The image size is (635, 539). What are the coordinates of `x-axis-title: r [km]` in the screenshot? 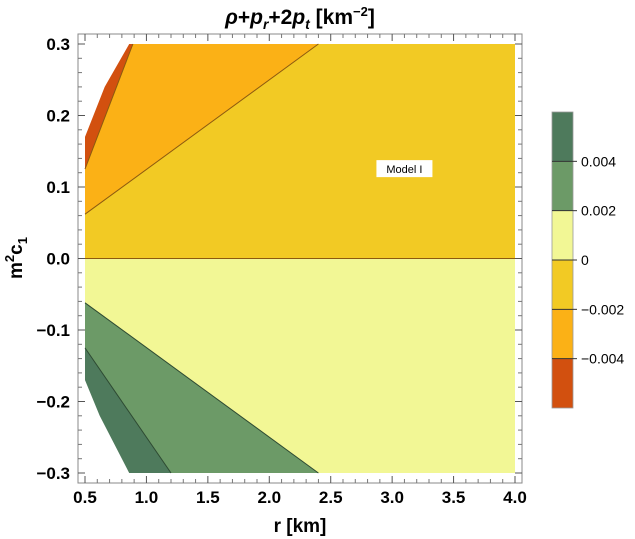 It's located at (300, 526).